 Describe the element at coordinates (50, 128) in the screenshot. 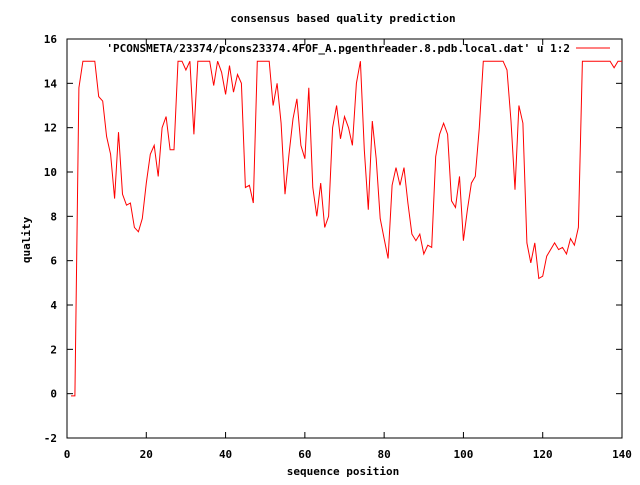

I see `y-tick-label: 12` at that location.